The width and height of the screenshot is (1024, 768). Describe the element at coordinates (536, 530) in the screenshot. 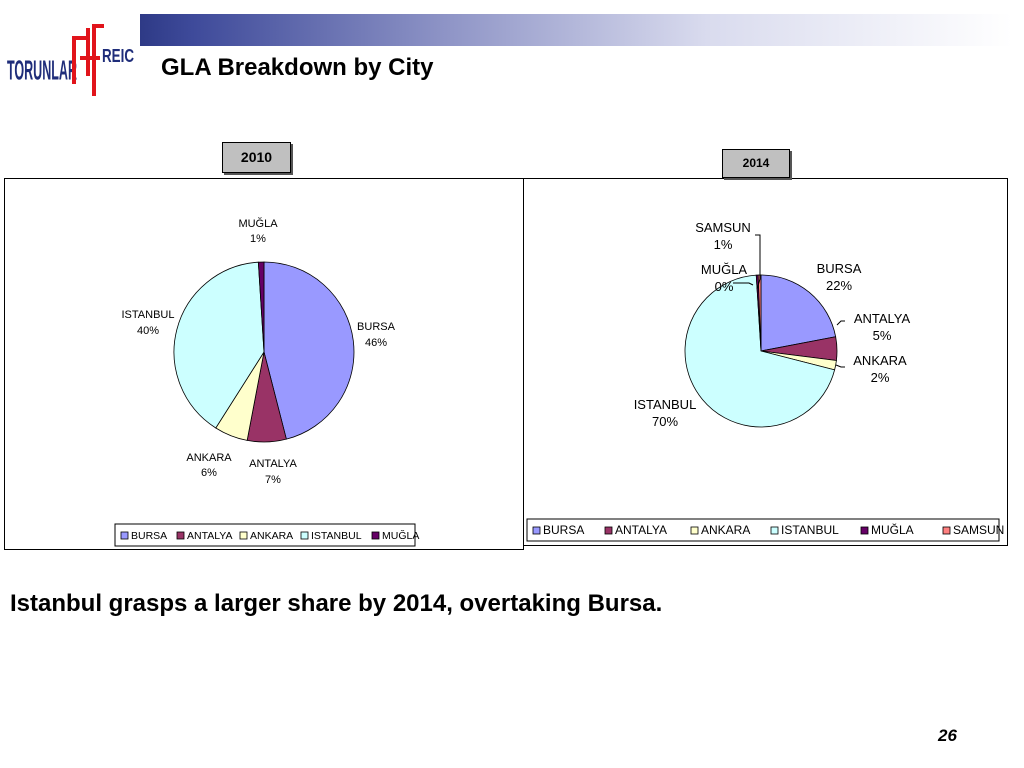

I see `legend-2014-bursa-swatch` at that location.